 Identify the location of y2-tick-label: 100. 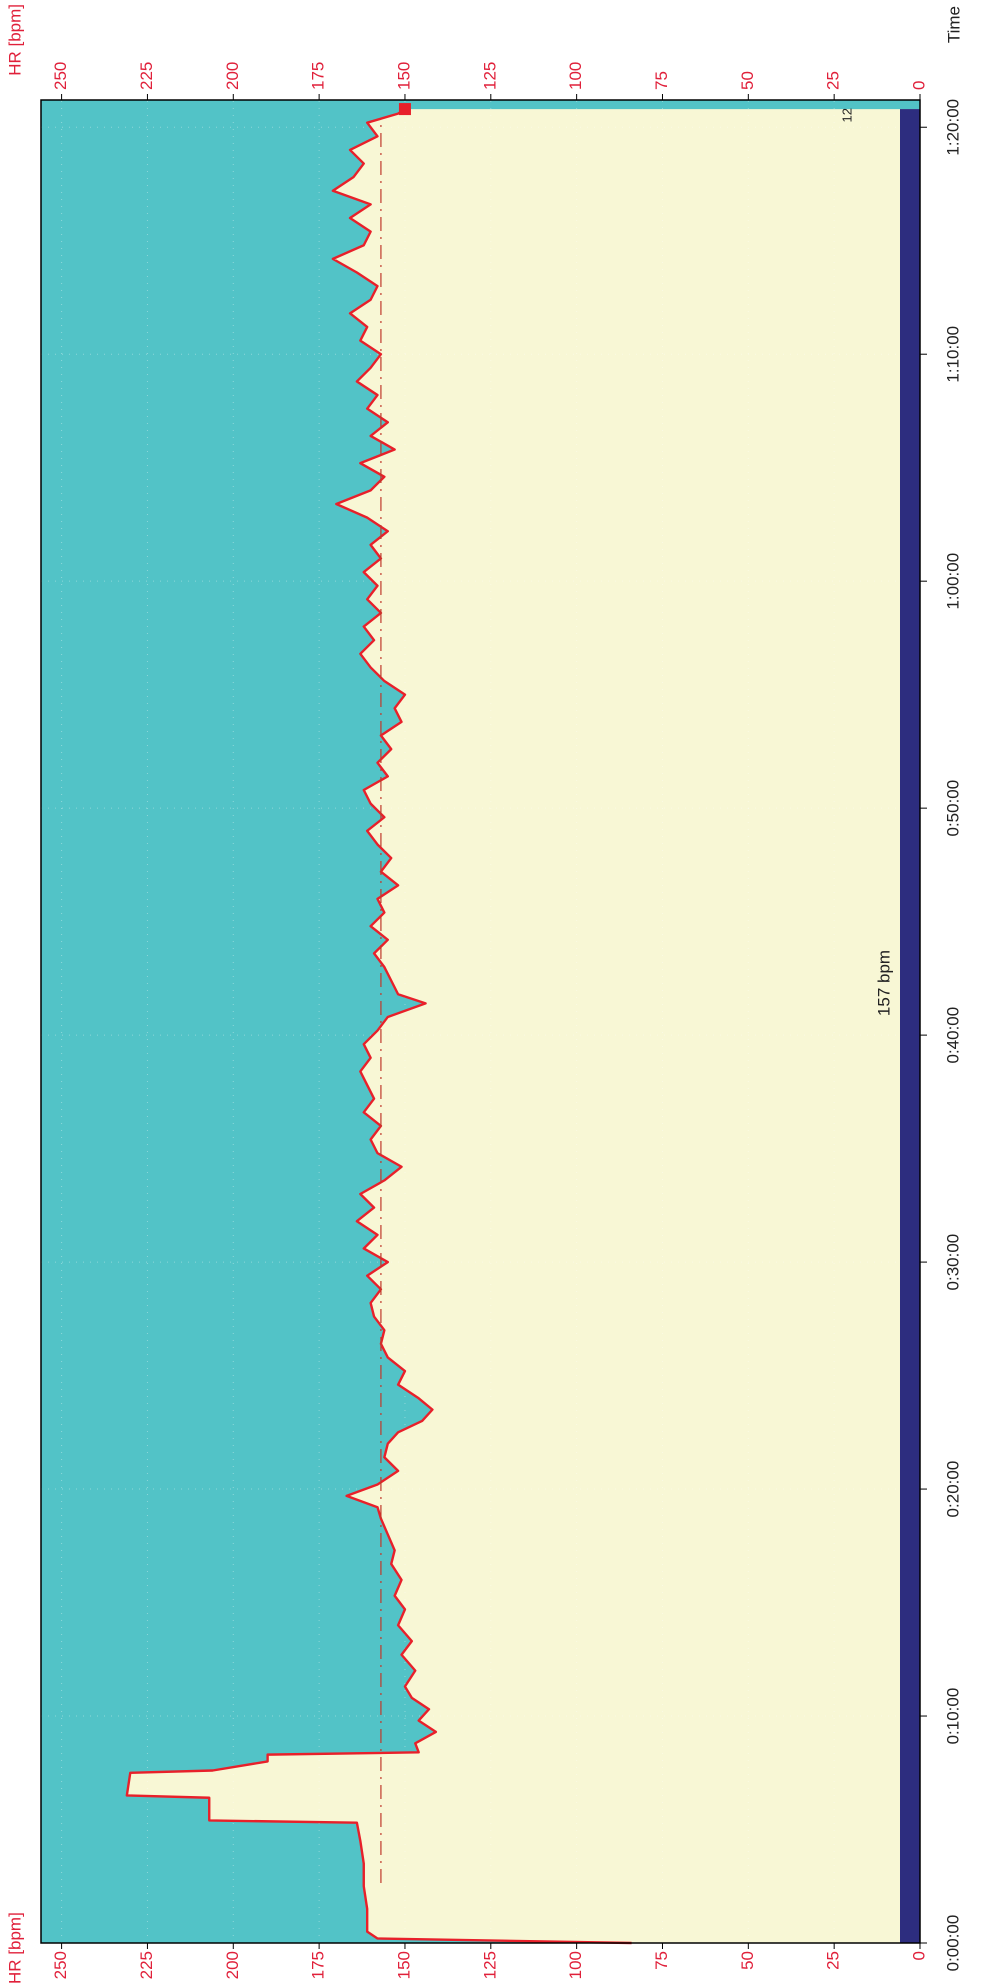
(575, 76).